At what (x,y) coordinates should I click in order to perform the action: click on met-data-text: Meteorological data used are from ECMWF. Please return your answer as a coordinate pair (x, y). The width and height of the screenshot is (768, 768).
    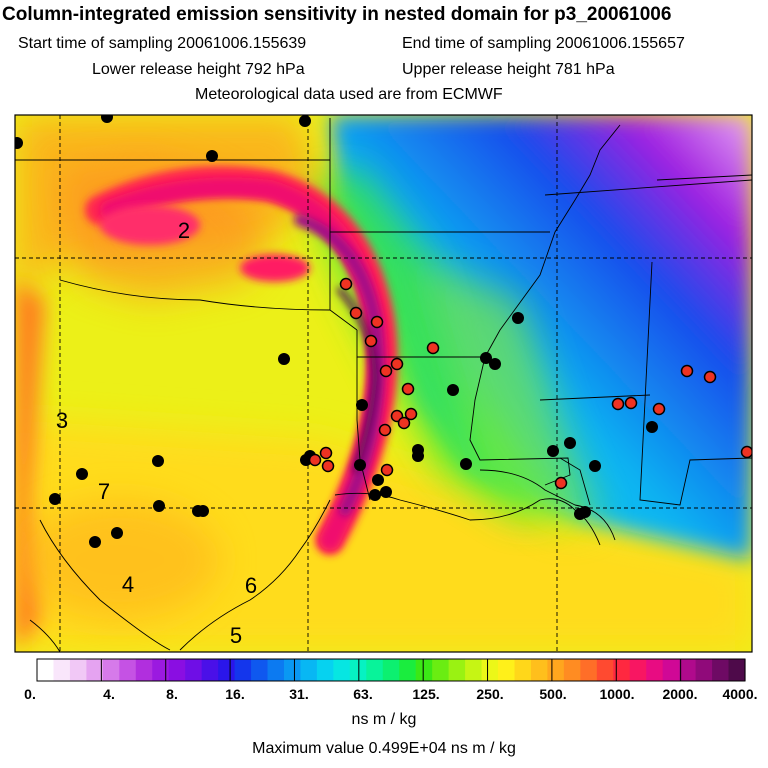
    Looking at the image, I should click on (349, 94).